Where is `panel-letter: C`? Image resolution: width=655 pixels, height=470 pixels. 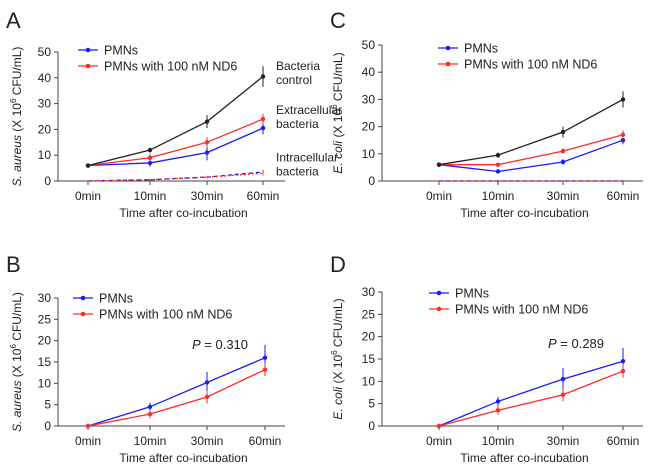 panel-letter: C is located at coordinates (338, 20).